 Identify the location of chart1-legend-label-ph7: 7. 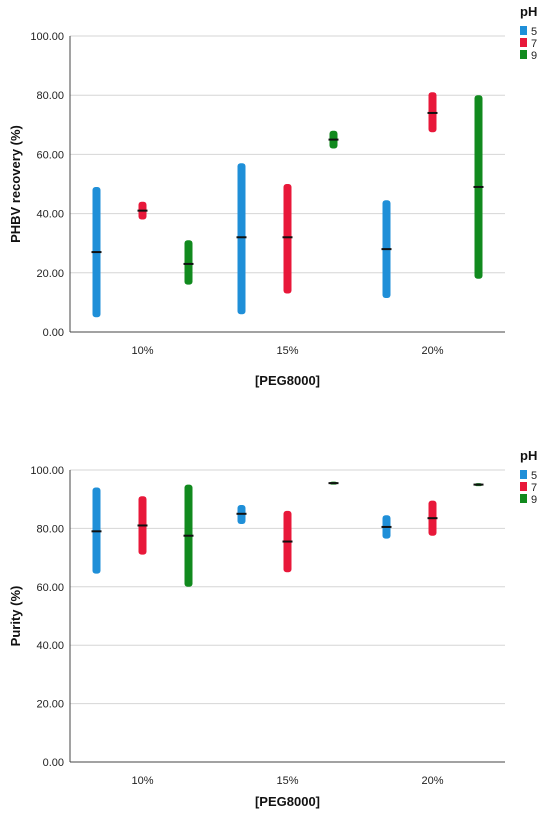
(534, 488).